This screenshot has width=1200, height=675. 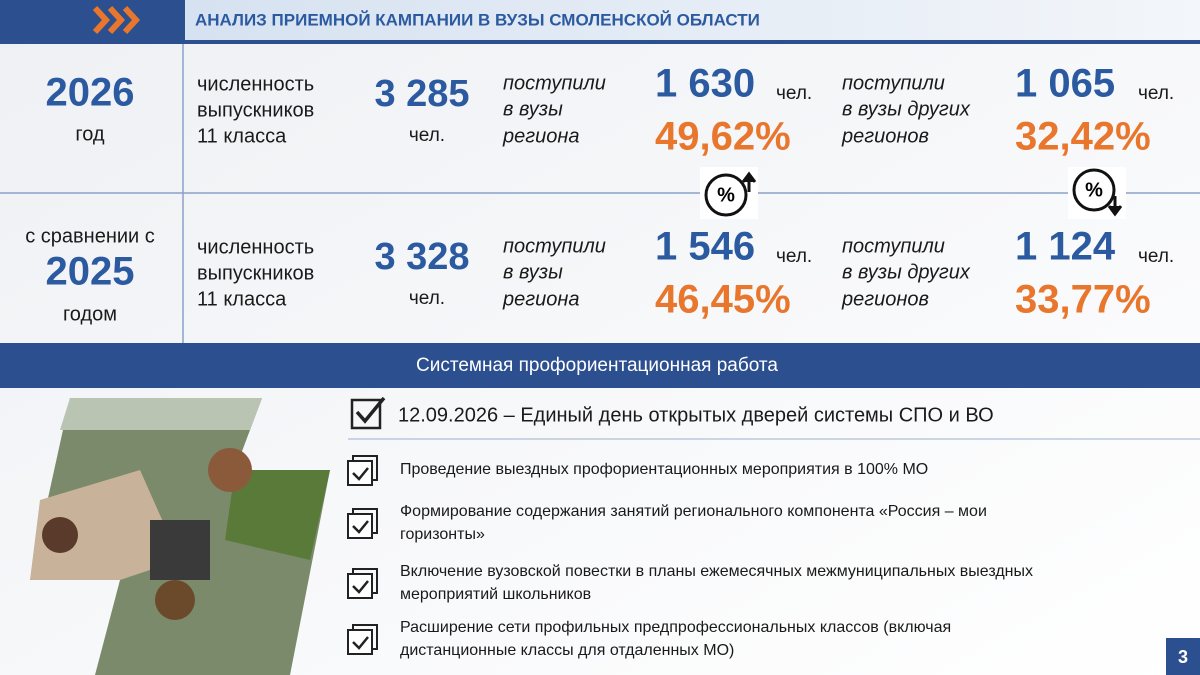 What do you see at coordinates (495, 594) in the screenshot?
I see `item-text: мероприятий школьников` at bounding box center [495, 594].